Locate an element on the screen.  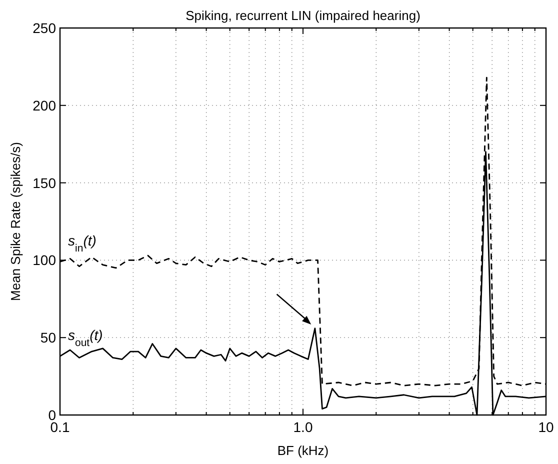
x-axis-title: BF (kHz) is located at coordinates (303, 450).